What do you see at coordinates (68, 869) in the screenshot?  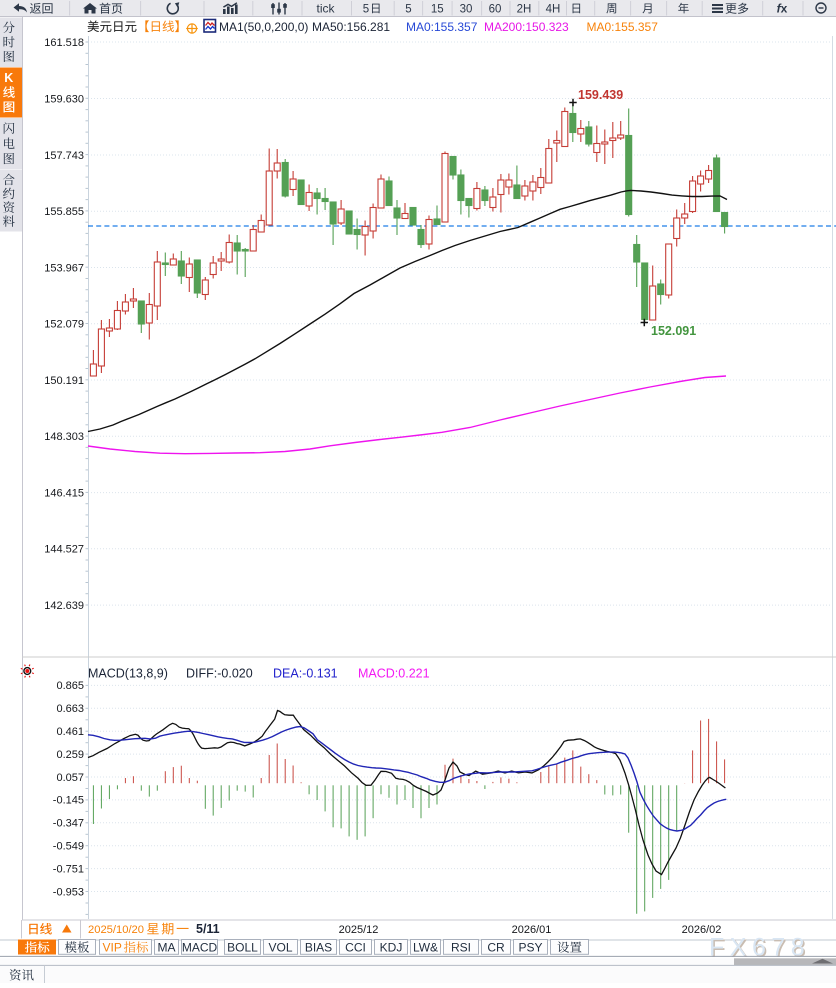 I see `svg-text: -0.751` at bounding box center [68, 869].